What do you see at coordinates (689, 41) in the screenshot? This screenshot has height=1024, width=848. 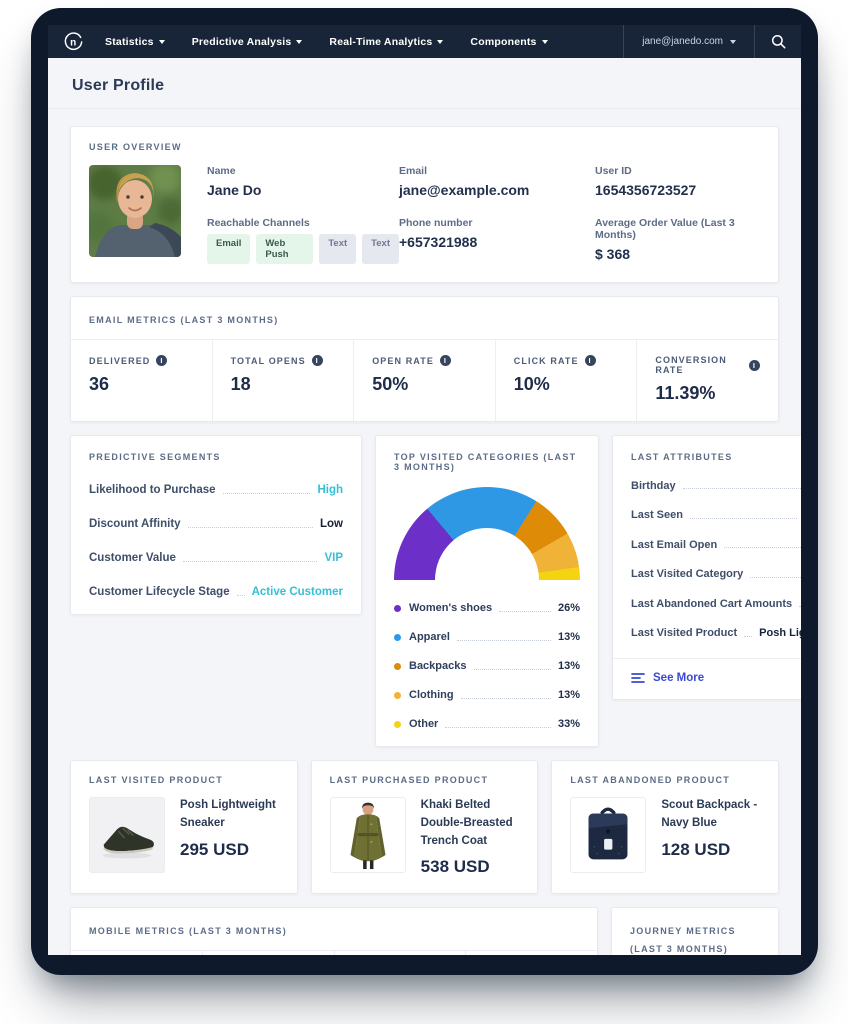 I see `account-menu: jane@janedo.com` at bounding box center [689, 41].